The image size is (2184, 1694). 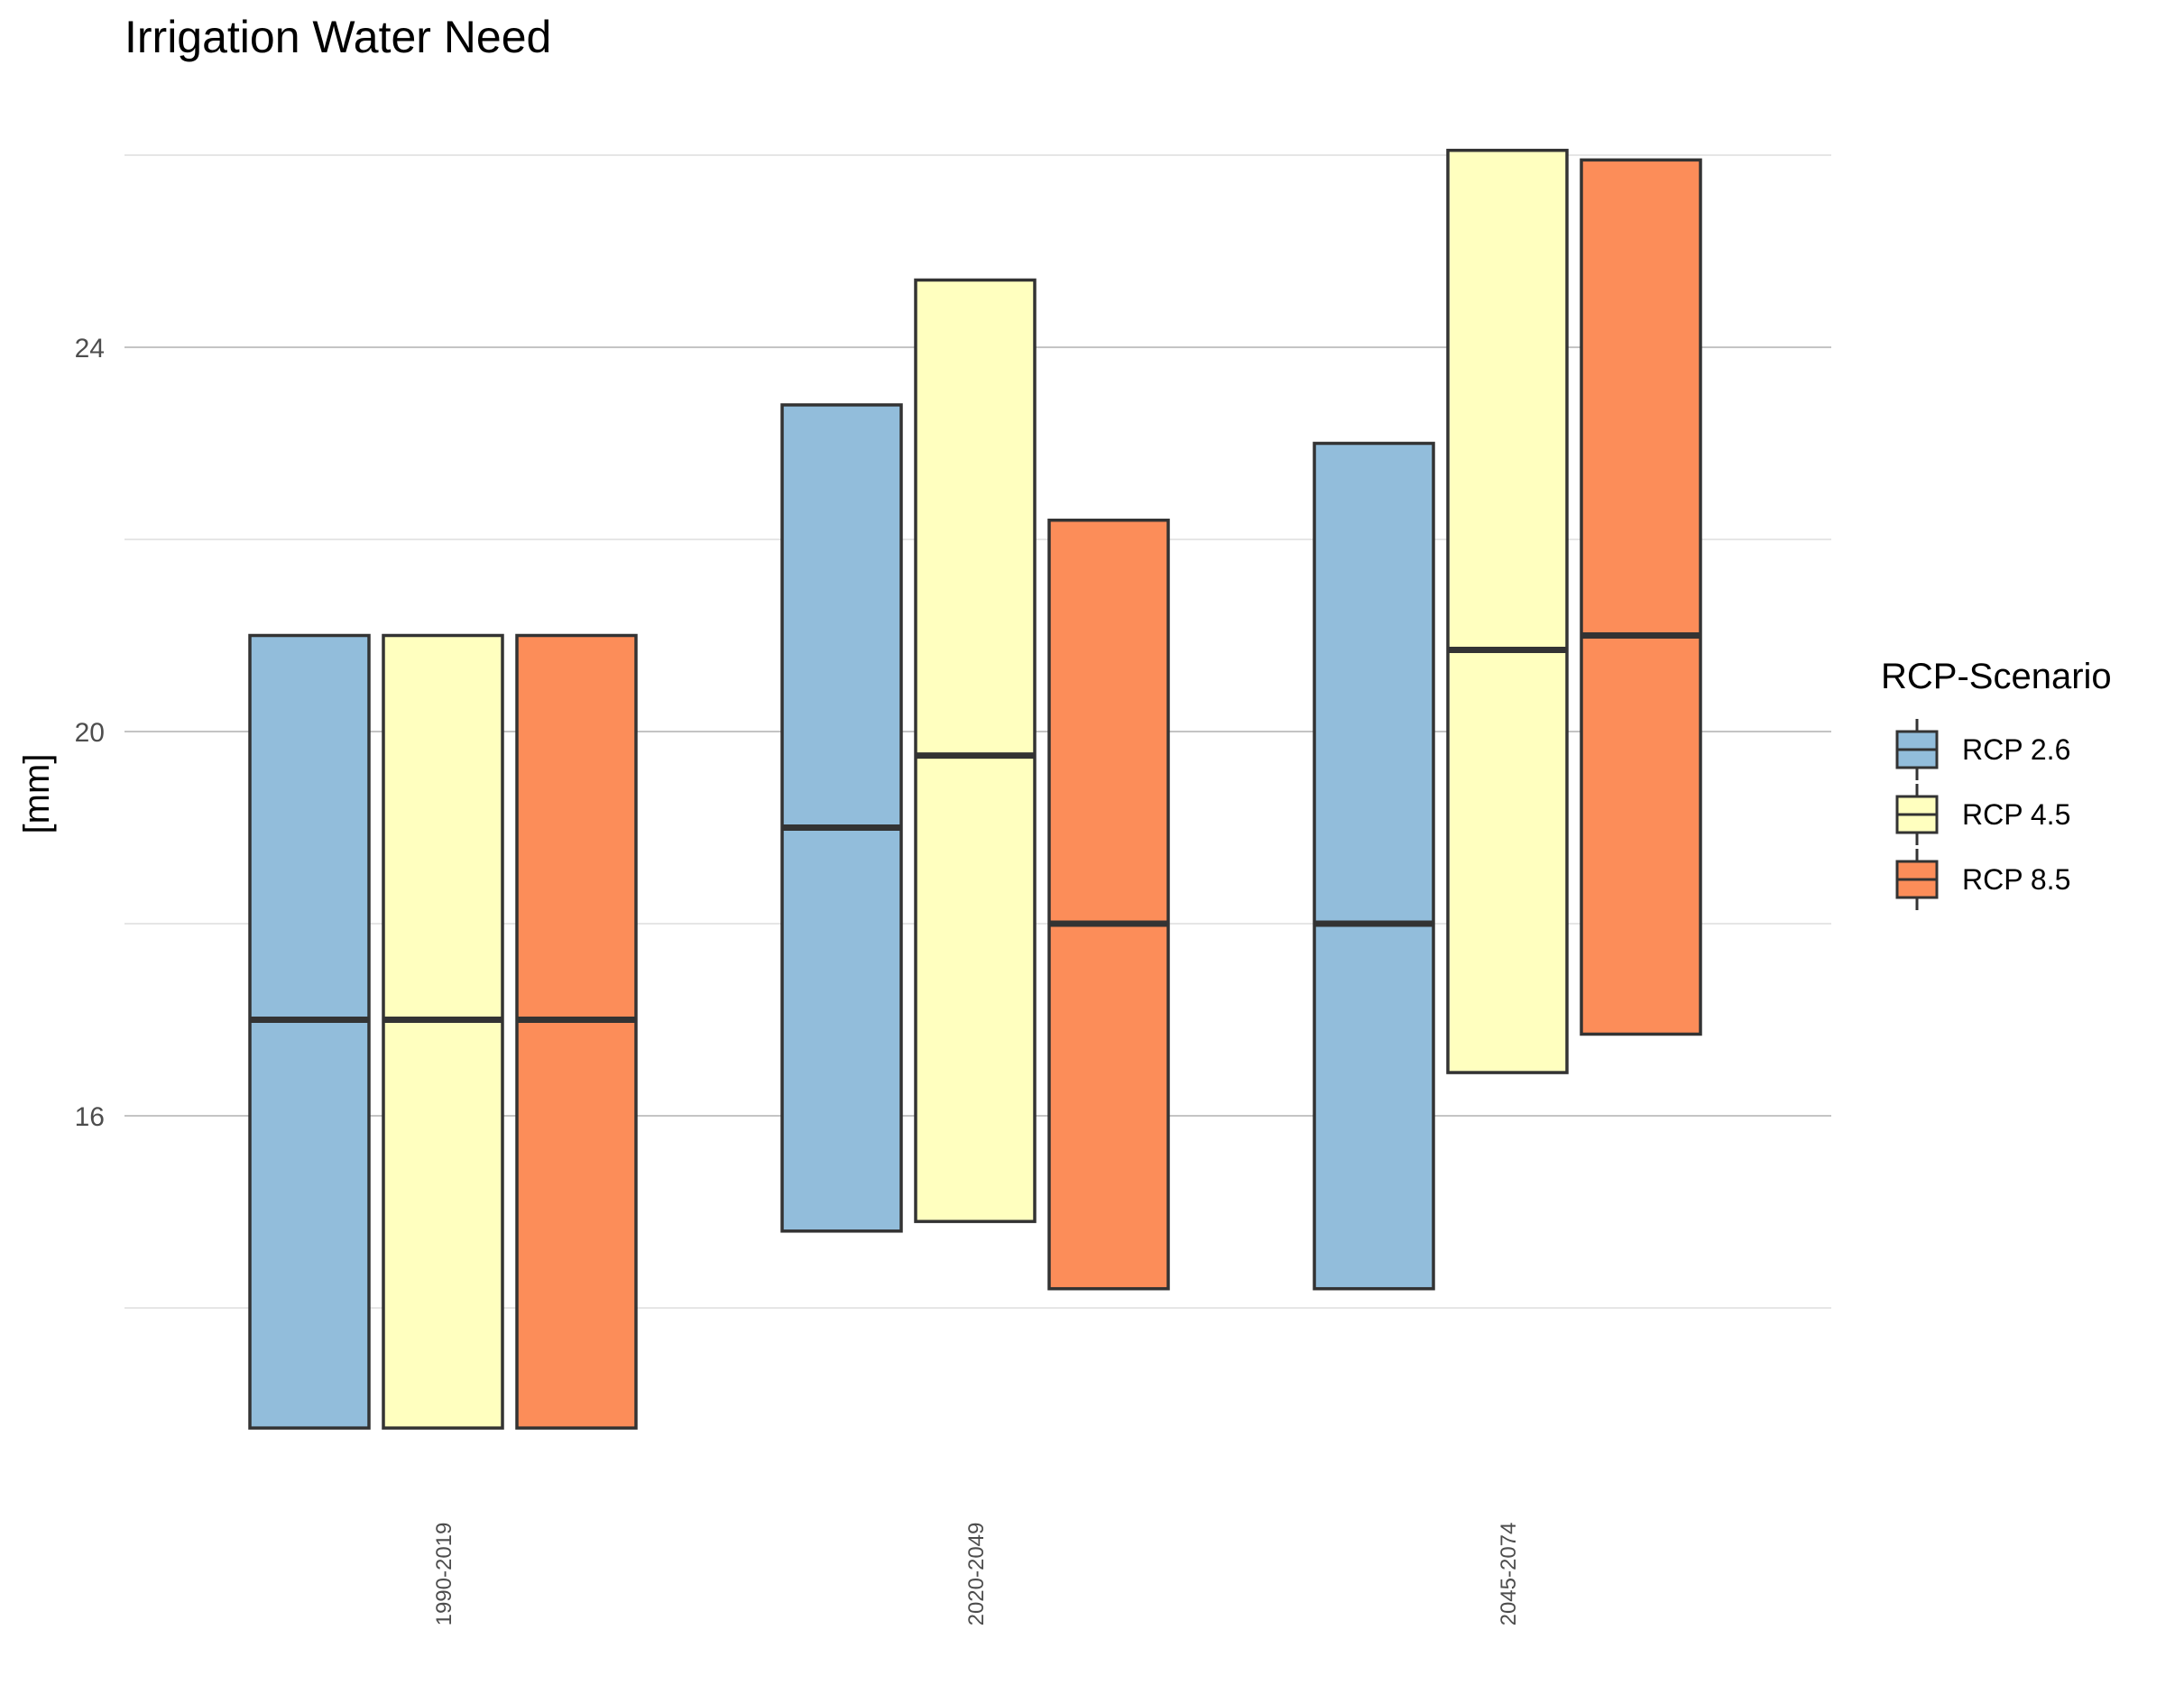 I want to click on y-axis-label: [mm], so click(x=37, y=794).